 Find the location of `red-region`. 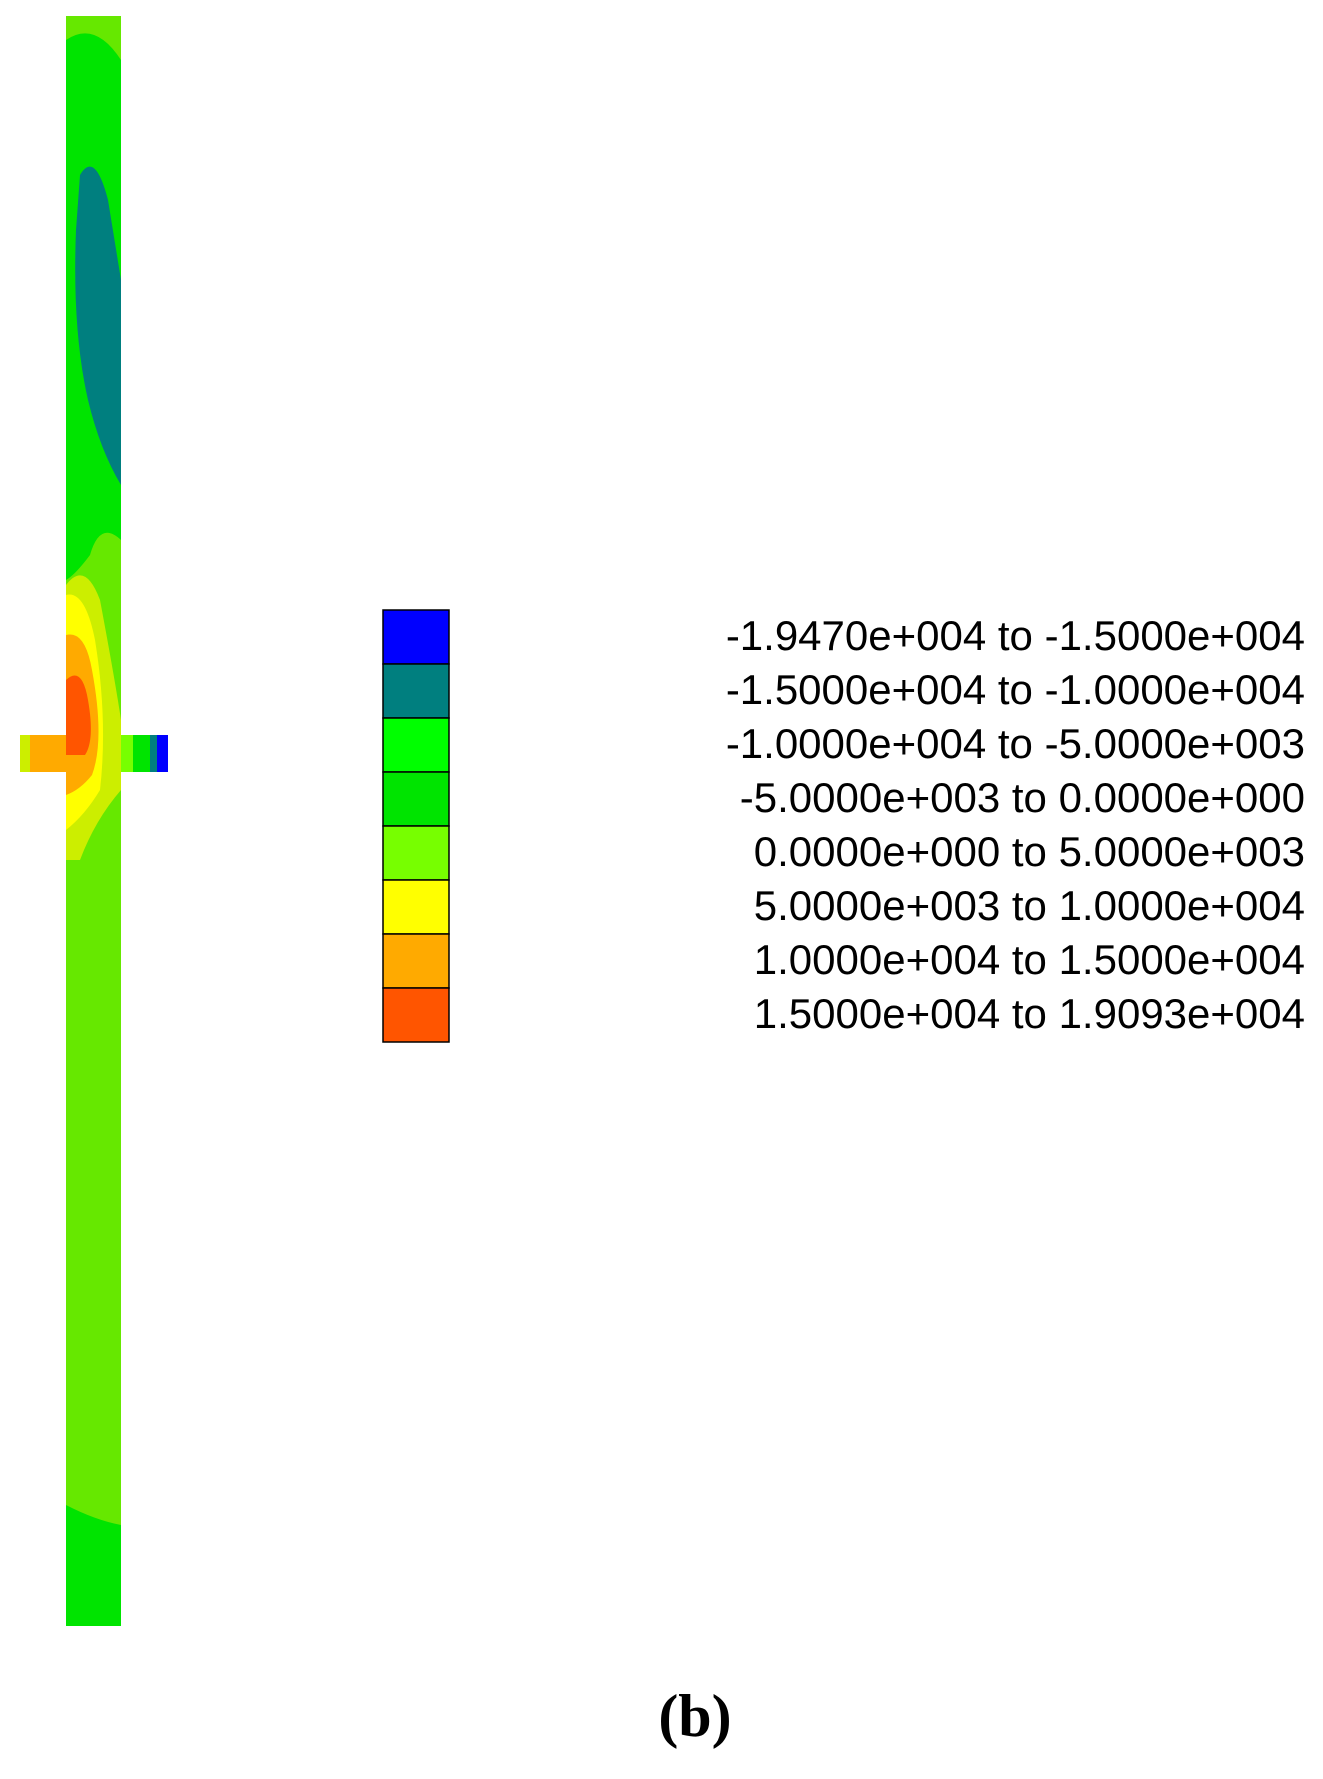

red-region is located at coordinates (78, 715).